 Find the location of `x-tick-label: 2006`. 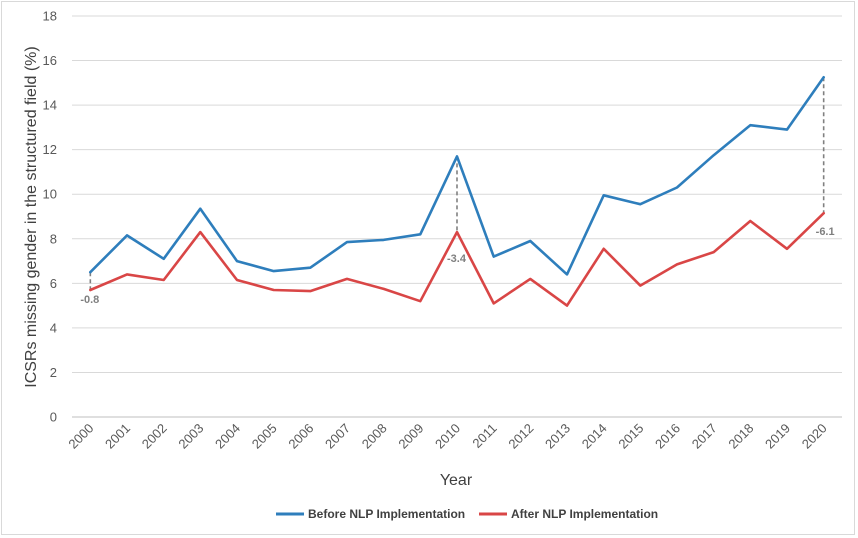

x-tick-label: 2006 is located at coordinates (300, 436).